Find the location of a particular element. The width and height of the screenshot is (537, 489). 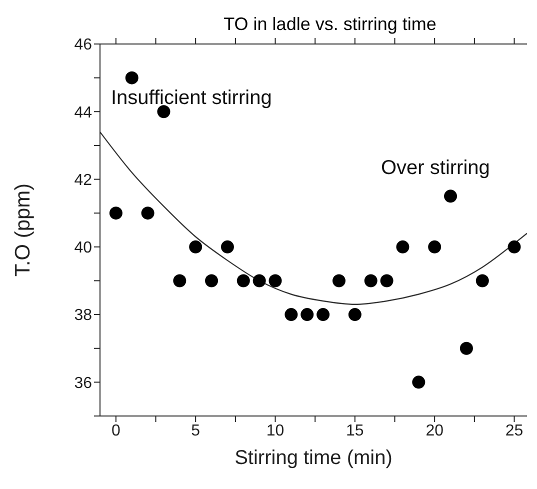

y-tick-label: 44 is located at coordinates (83, 113).